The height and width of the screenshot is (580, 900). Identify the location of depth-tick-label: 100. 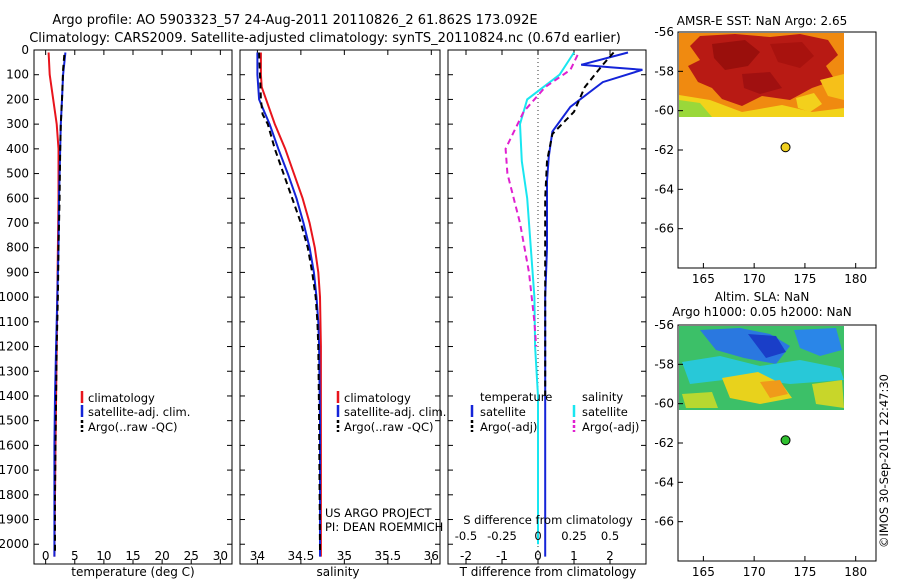
(17, 75).